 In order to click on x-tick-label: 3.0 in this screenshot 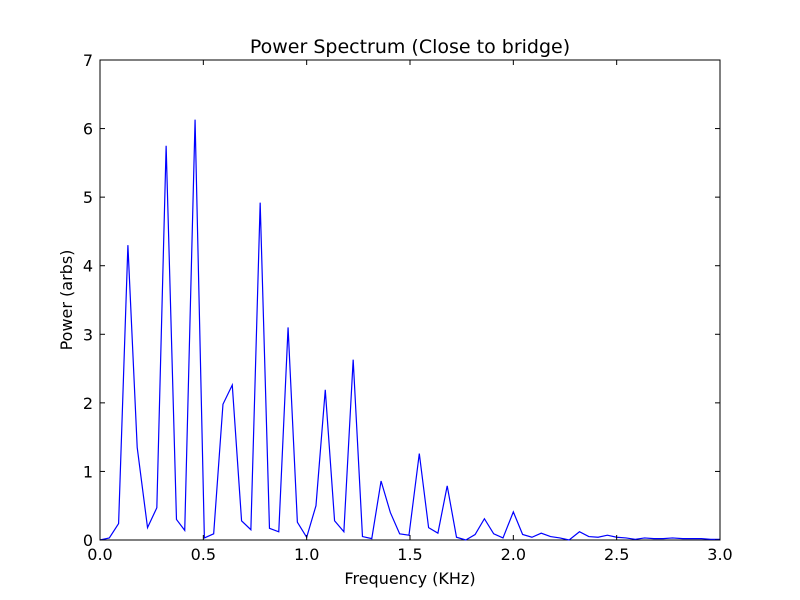, I will do `click(719, 554)`.